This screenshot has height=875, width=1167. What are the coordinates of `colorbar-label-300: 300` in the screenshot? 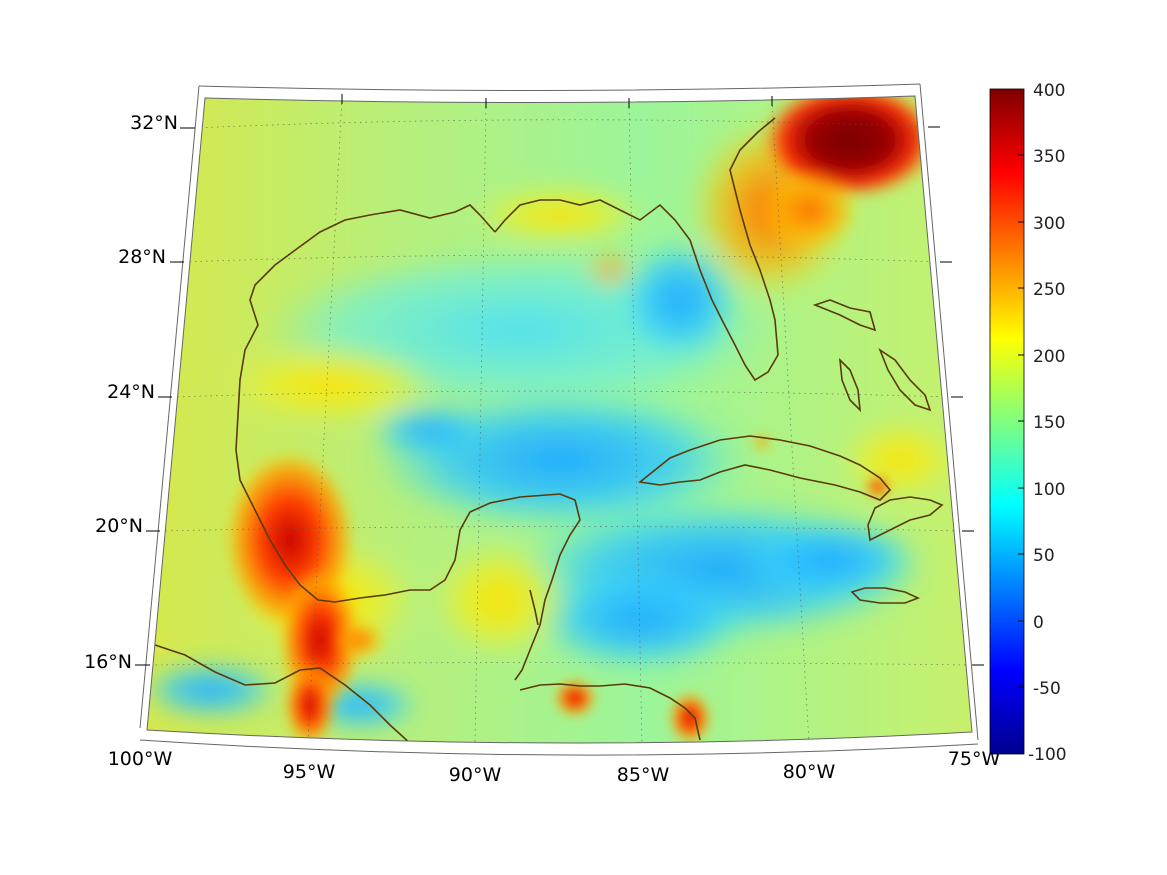 It's located at (1049, 224).